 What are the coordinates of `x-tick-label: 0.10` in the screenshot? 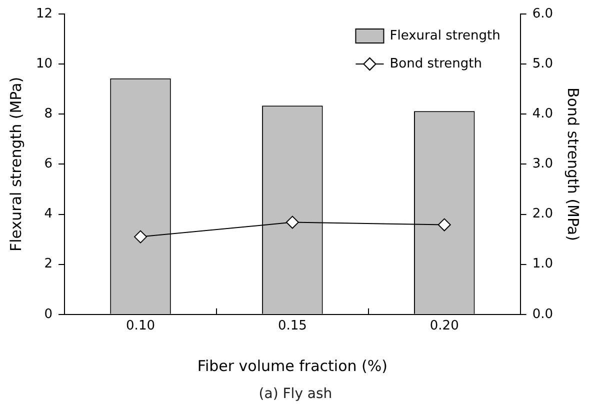 It's located at (140, 326).